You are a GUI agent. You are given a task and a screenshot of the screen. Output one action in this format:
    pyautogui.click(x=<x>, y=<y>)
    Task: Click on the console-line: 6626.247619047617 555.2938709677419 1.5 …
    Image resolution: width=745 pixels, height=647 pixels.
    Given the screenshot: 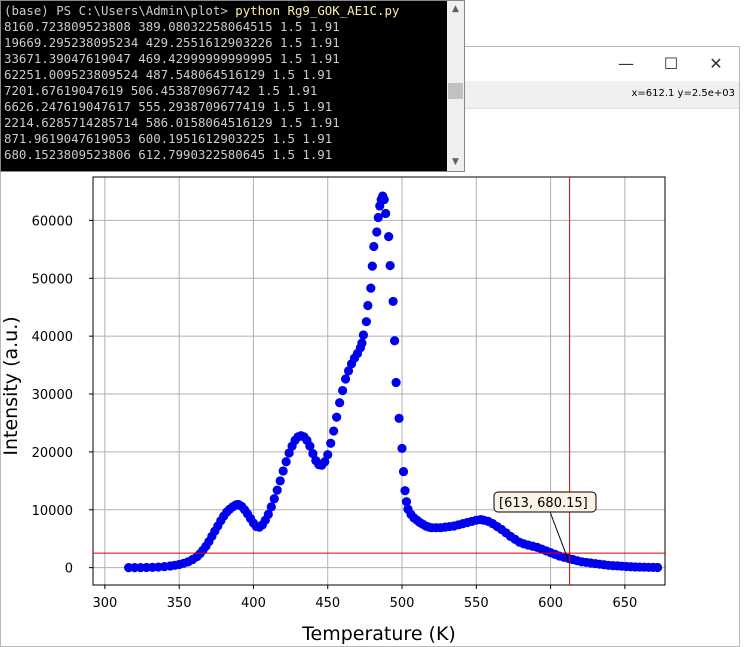 What is the action you would take?
    pyautogui.click(x=168, y=106)
    